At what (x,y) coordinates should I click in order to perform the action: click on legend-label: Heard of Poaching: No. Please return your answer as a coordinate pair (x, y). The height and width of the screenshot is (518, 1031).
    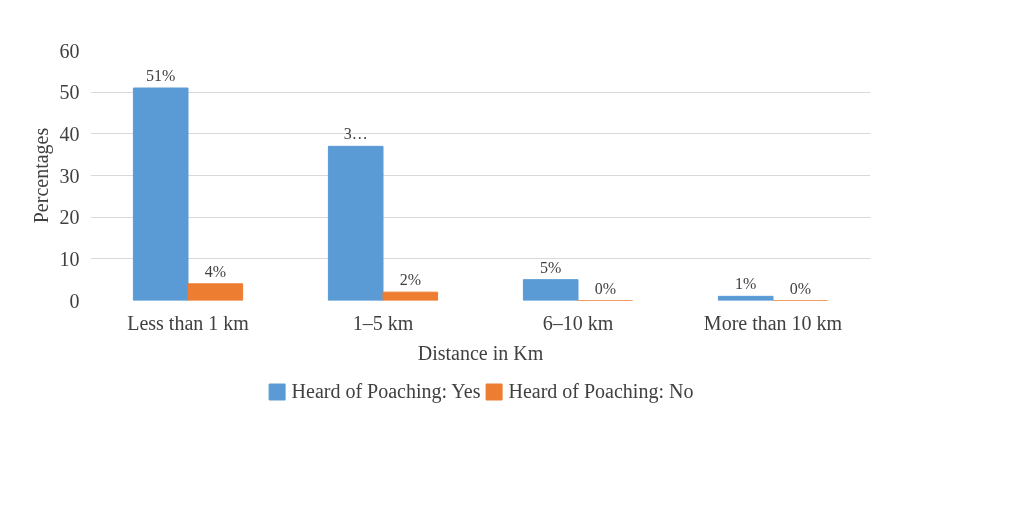
    Looking at the image, I should click on (601, 391).